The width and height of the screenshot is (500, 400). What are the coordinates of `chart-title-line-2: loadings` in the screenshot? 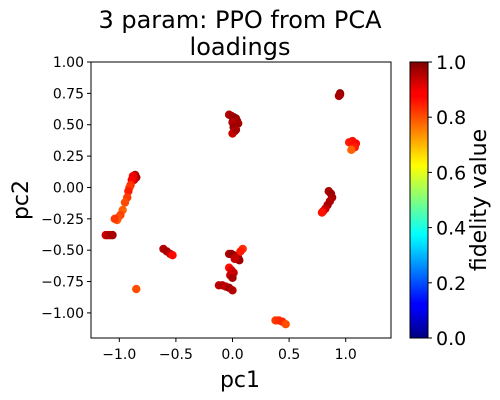 It's located at (240, 47).